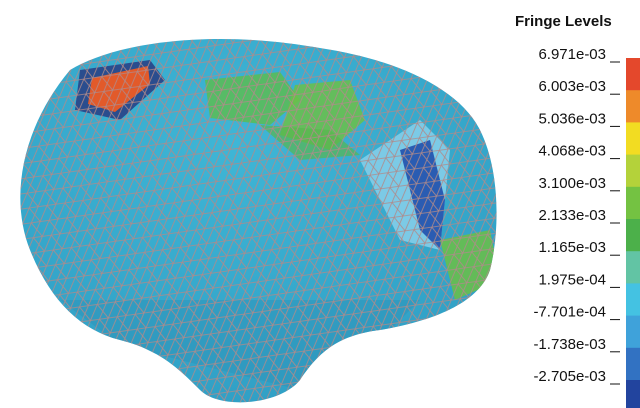 Image resolution: width=640 pixels, height=408 pixels. Describe the element at coordinates (572, 54) in the screenshot. I see `legend-level-label: 6.971e-03` at that location.